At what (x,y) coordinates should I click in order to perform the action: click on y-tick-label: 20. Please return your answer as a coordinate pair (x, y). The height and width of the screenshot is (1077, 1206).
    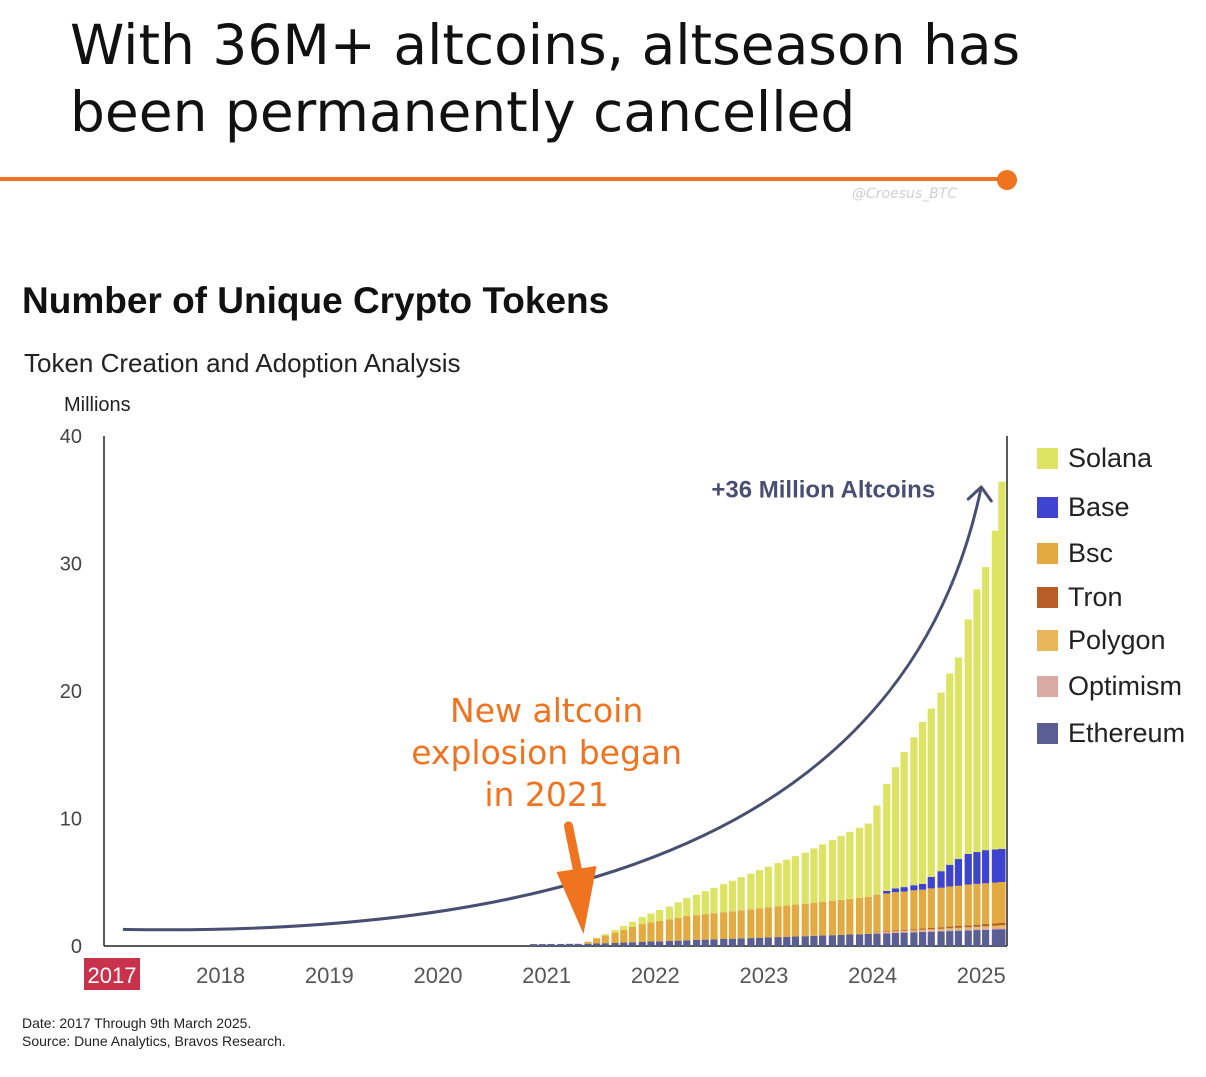
    Looking at the image, I should click on (71, 692).